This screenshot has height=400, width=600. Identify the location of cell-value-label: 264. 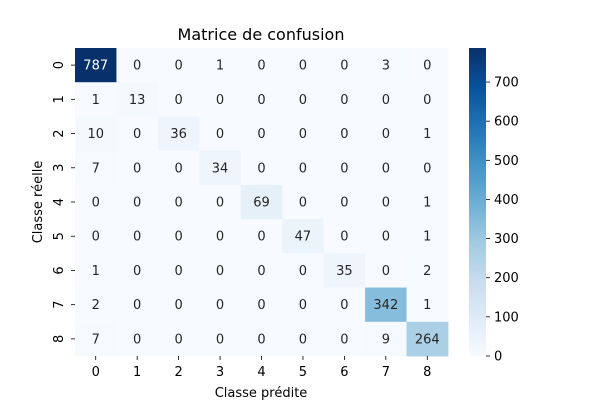
(427, 339).